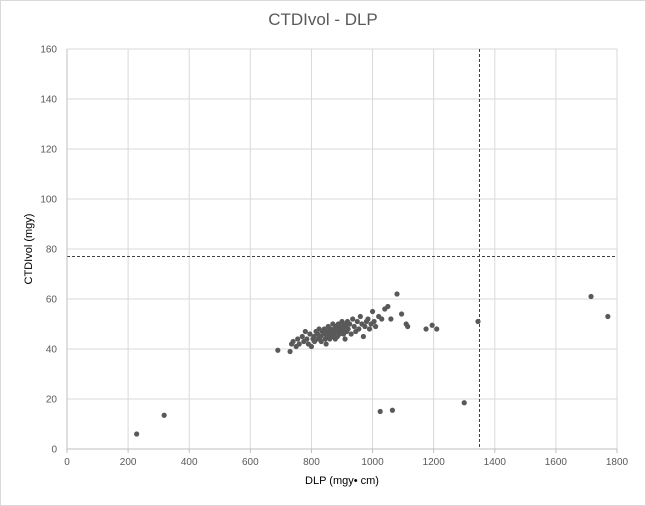  Describe the element at coordinates (29, 249) in the screenshot. I see `y-axis-label: CTDIvol (mgy)` at that location.